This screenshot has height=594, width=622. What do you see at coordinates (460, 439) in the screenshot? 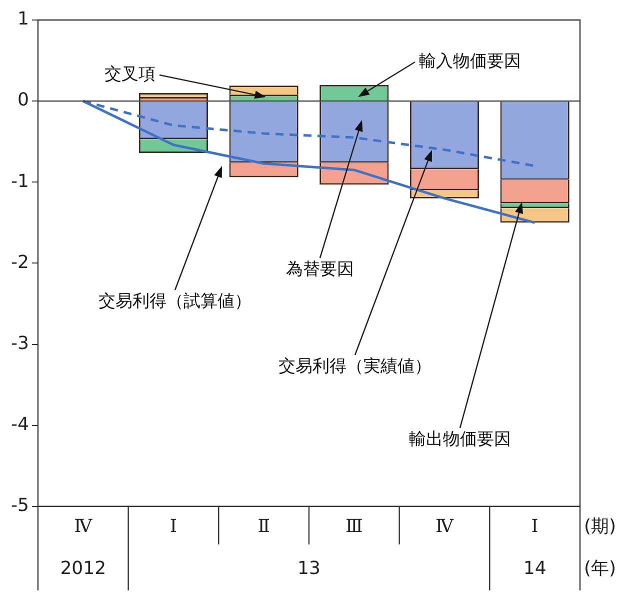
I see `text: 輸出物価要因` at bounding box center [460, 439].